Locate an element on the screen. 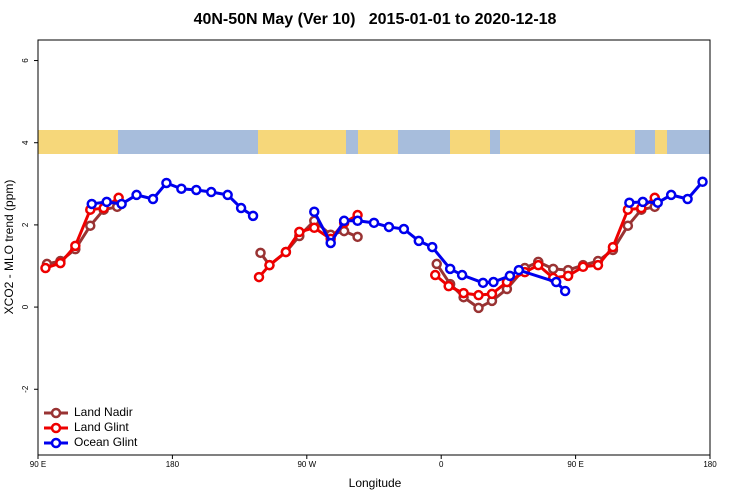  legend-label: Land Glint is located at coordinates (101, 427).